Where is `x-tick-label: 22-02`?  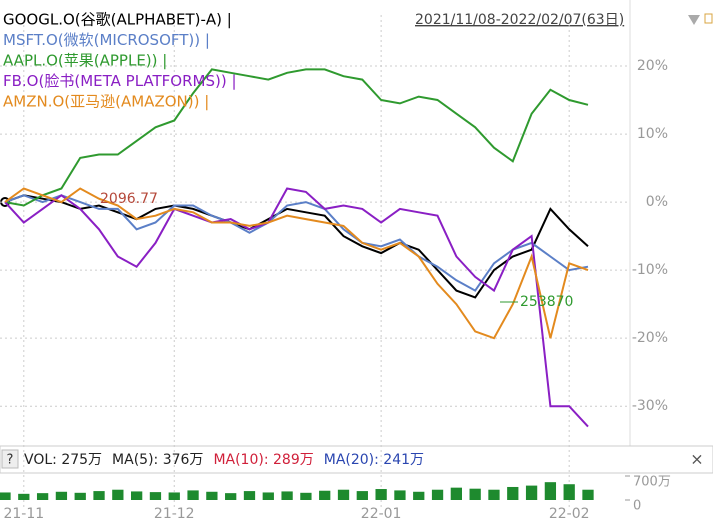 x-tick-label: 22-02 is located at coordinates (569, 512).